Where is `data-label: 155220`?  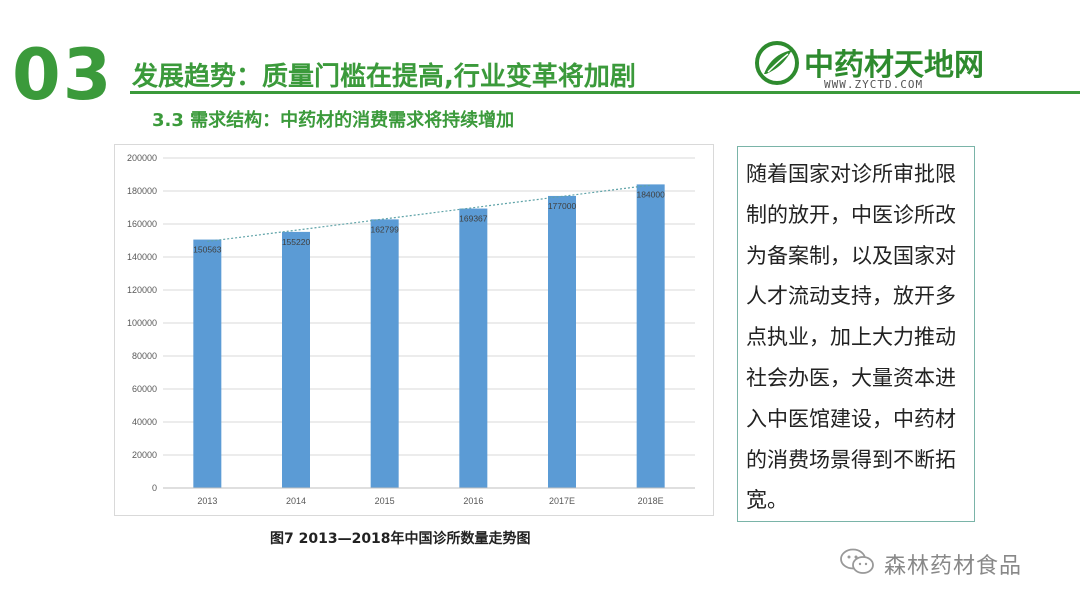 data-label: 155220 is located at coordinates (296, 242).